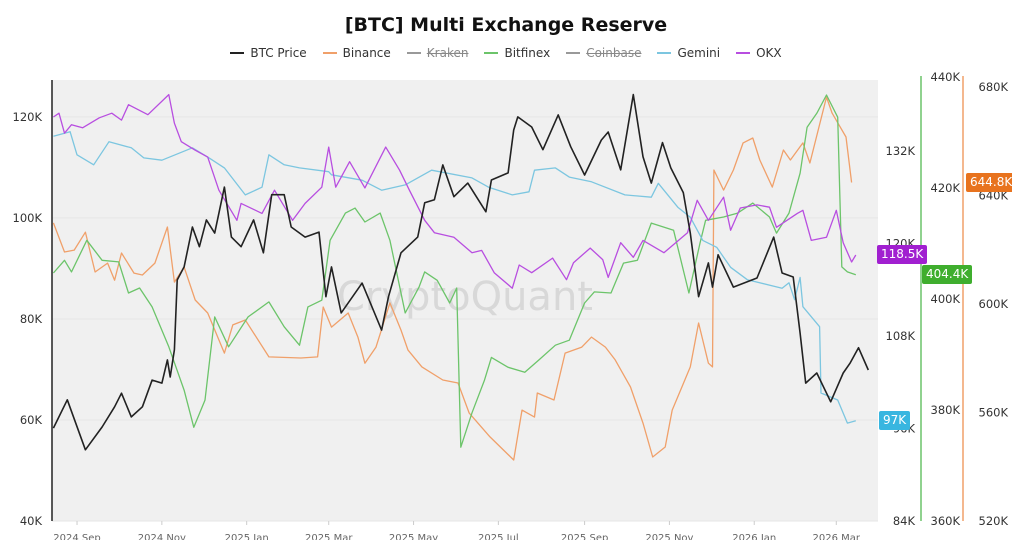  Describe the element at coordinates (946, 299) in the screenshot. I see `y-tick-label-bitfinex: 400K` at that location.